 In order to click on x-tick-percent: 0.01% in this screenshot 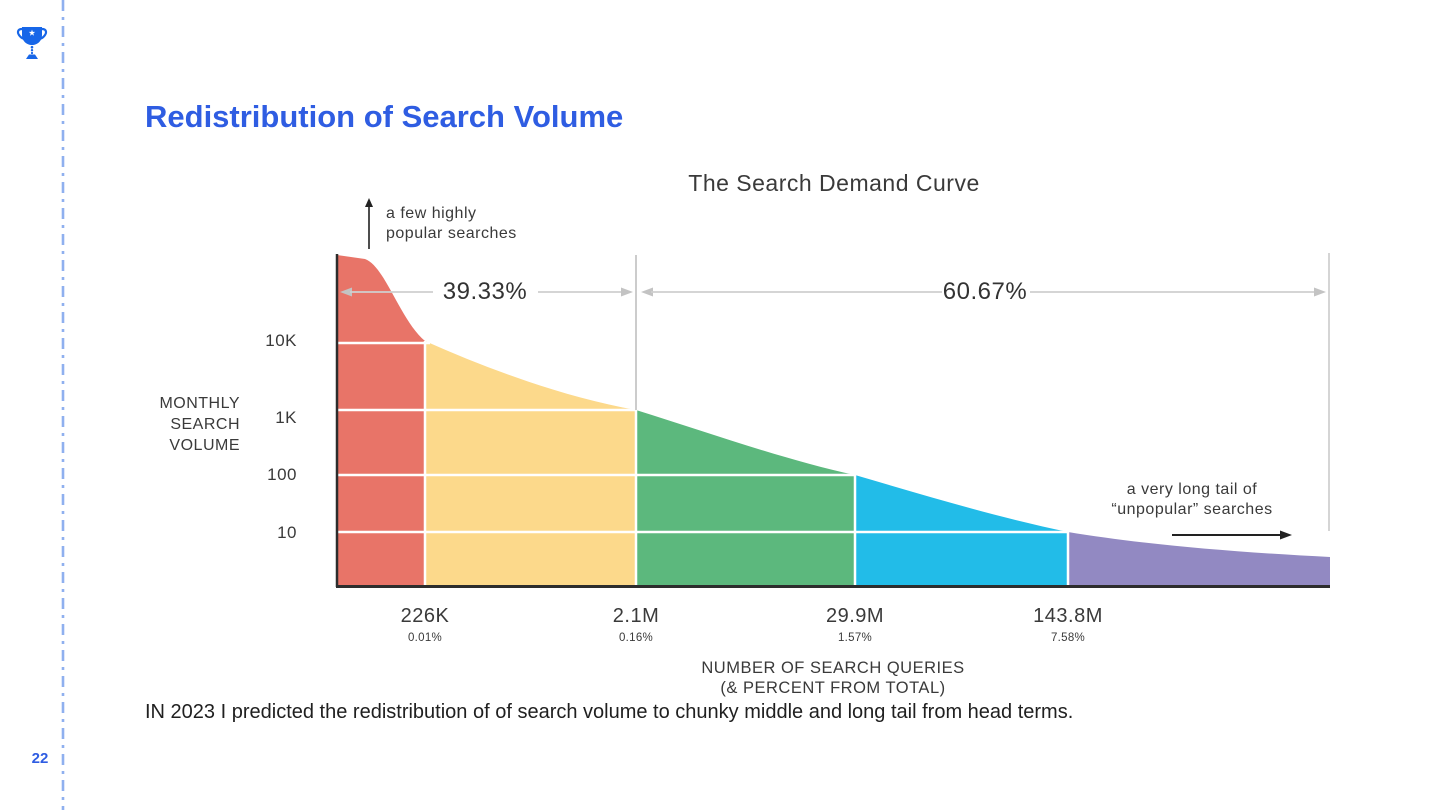, I will do `click(425, 638)`.